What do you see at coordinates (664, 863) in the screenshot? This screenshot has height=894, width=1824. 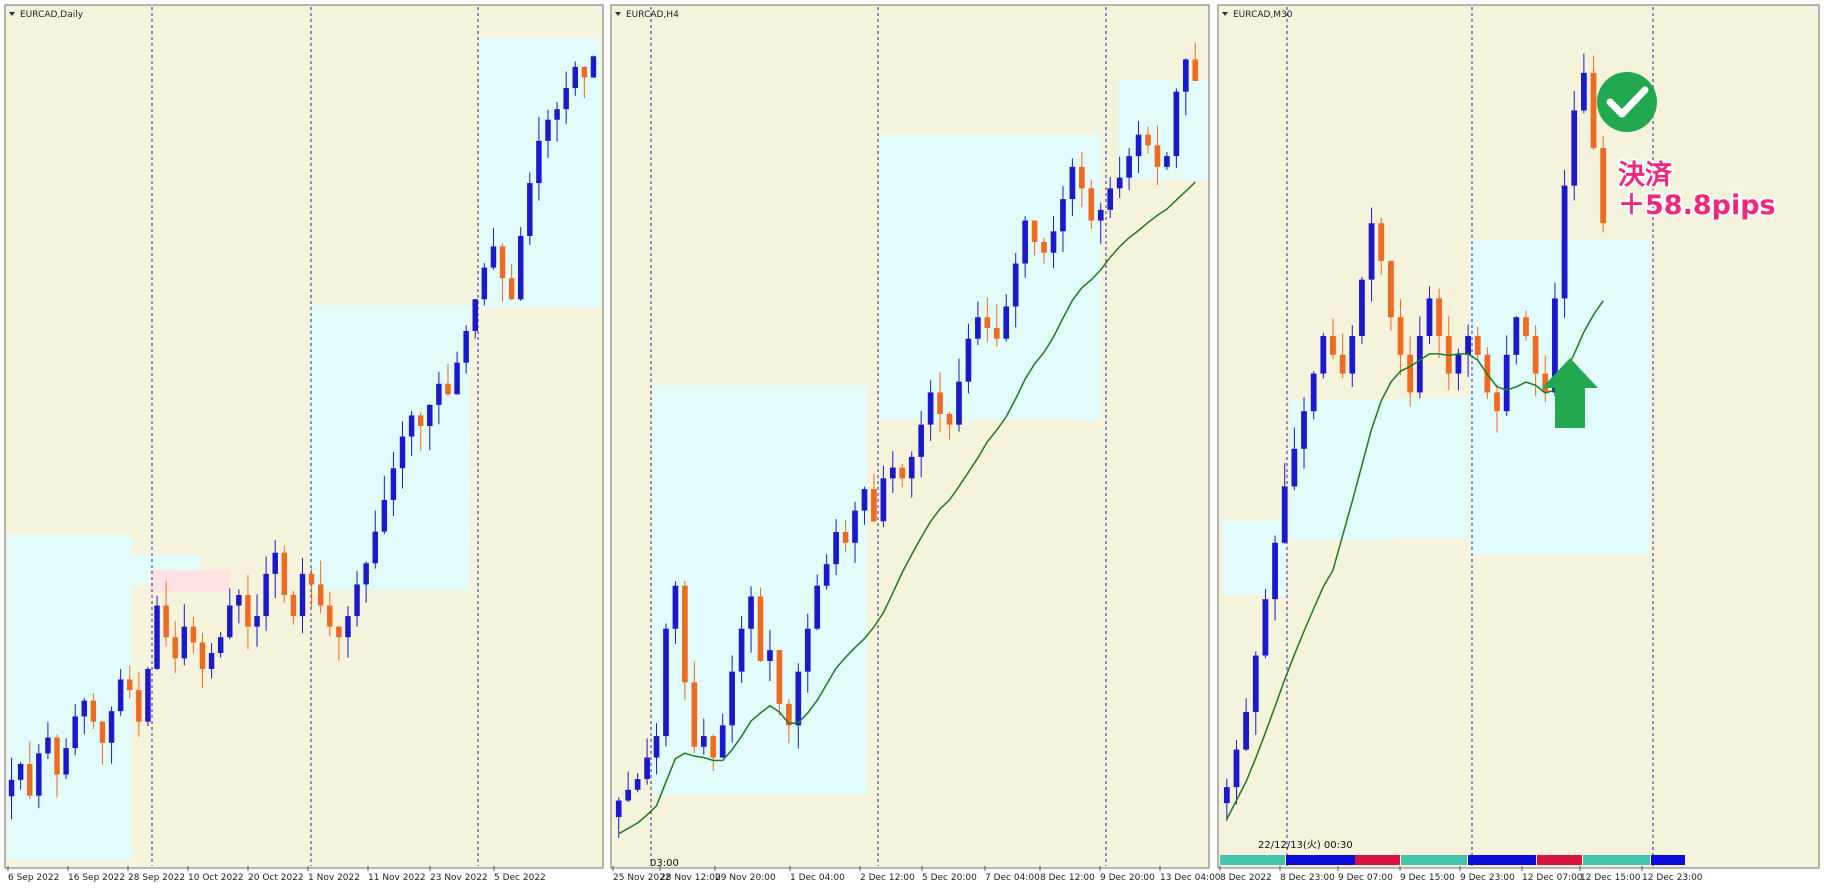 I see `h4-time-label: 03:00` at bounding box center [664, 863].